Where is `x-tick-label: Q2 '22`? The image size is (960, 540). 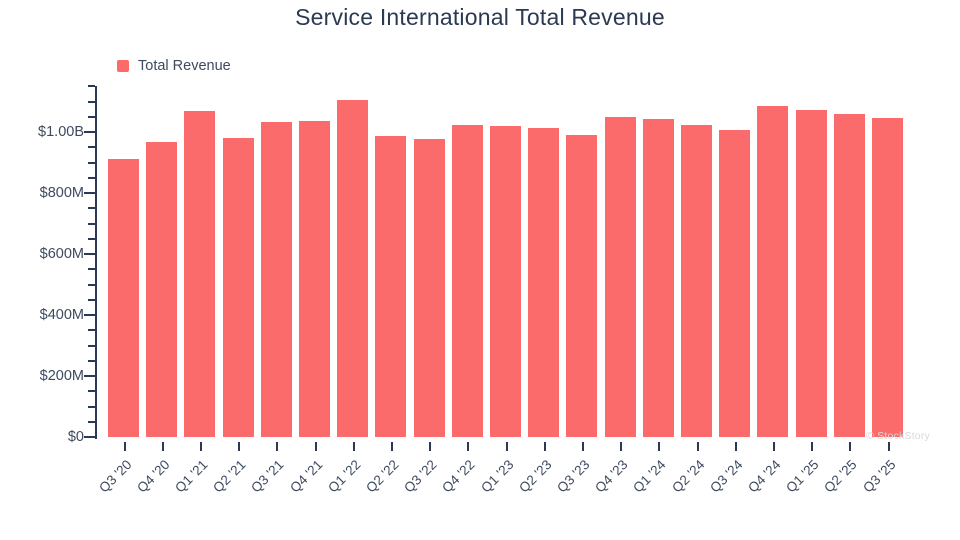
x-tick-label: Q2 '22 is located at coordinates (382, 476).